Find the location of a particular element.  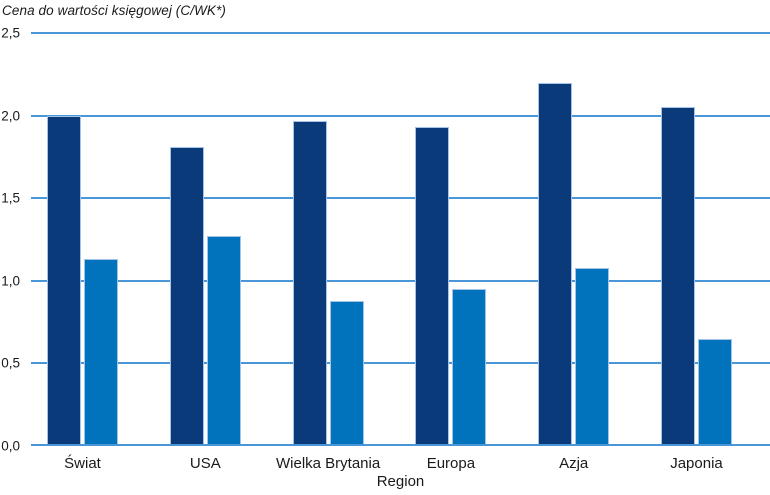

bar-series-1-usa is located at coordinates (186, 296).